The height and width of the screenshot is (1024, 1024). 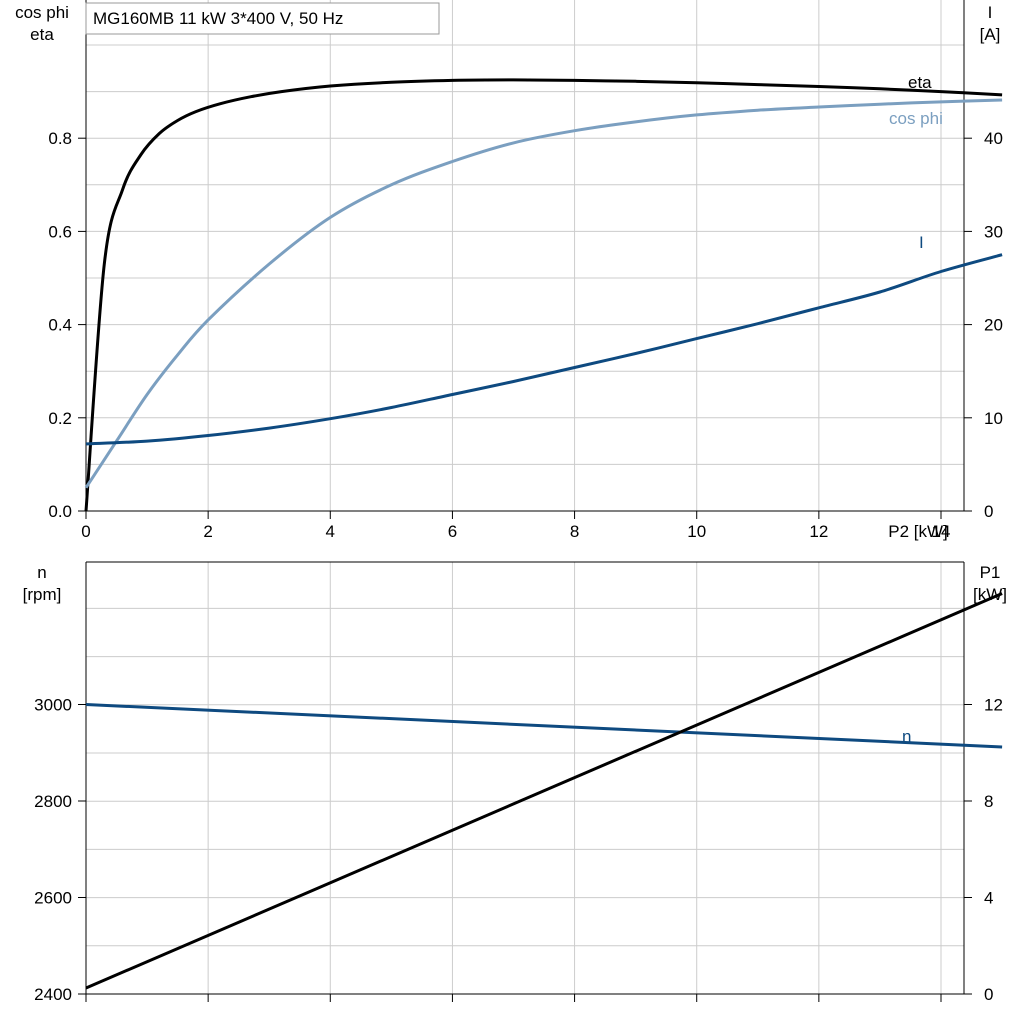 I want to click on y-tick-label-left: 0.0, so click(x=60, y=511).